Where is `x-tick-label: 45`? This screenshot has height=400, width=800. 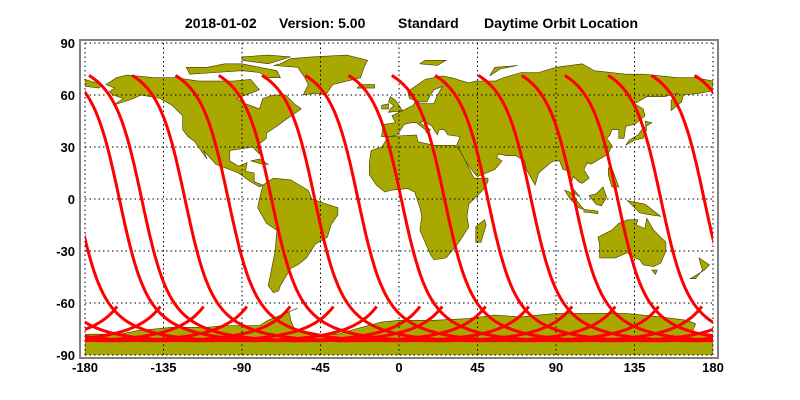
x-tick-label: 45 is located at coordinates (477, 367).